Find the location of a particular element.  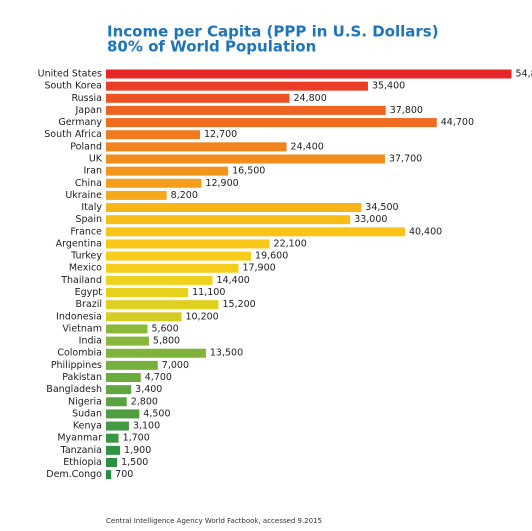

value-label: 16,500 is located at coordinates (248, 171).